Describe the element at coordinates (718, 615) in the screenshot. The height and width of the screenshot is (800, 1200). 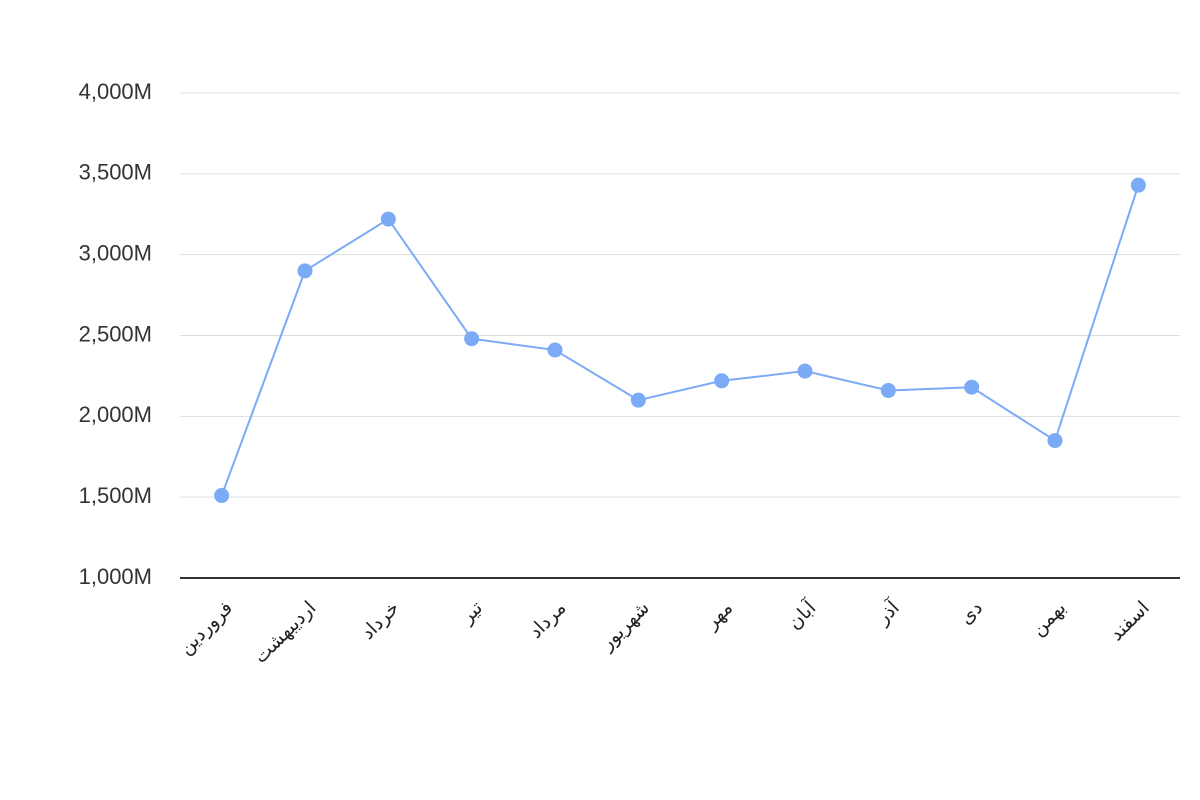
I see `x-tick-label: مهر` at that location.